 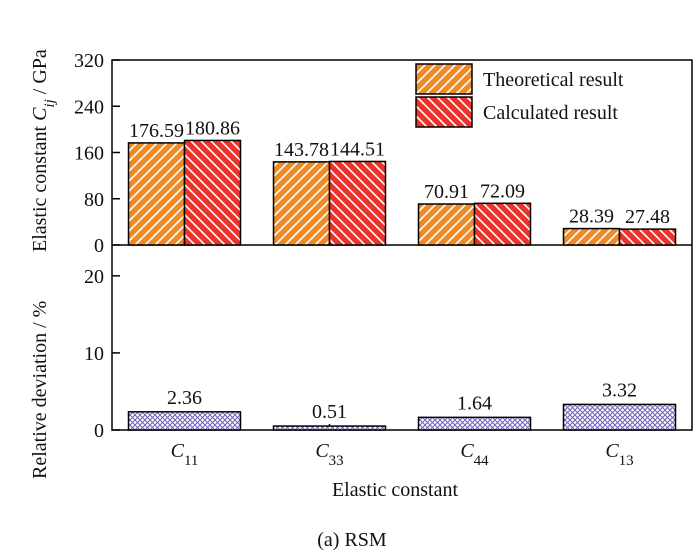 I want to click on bar-value-label: 180.86, so click(x=212, y=128).